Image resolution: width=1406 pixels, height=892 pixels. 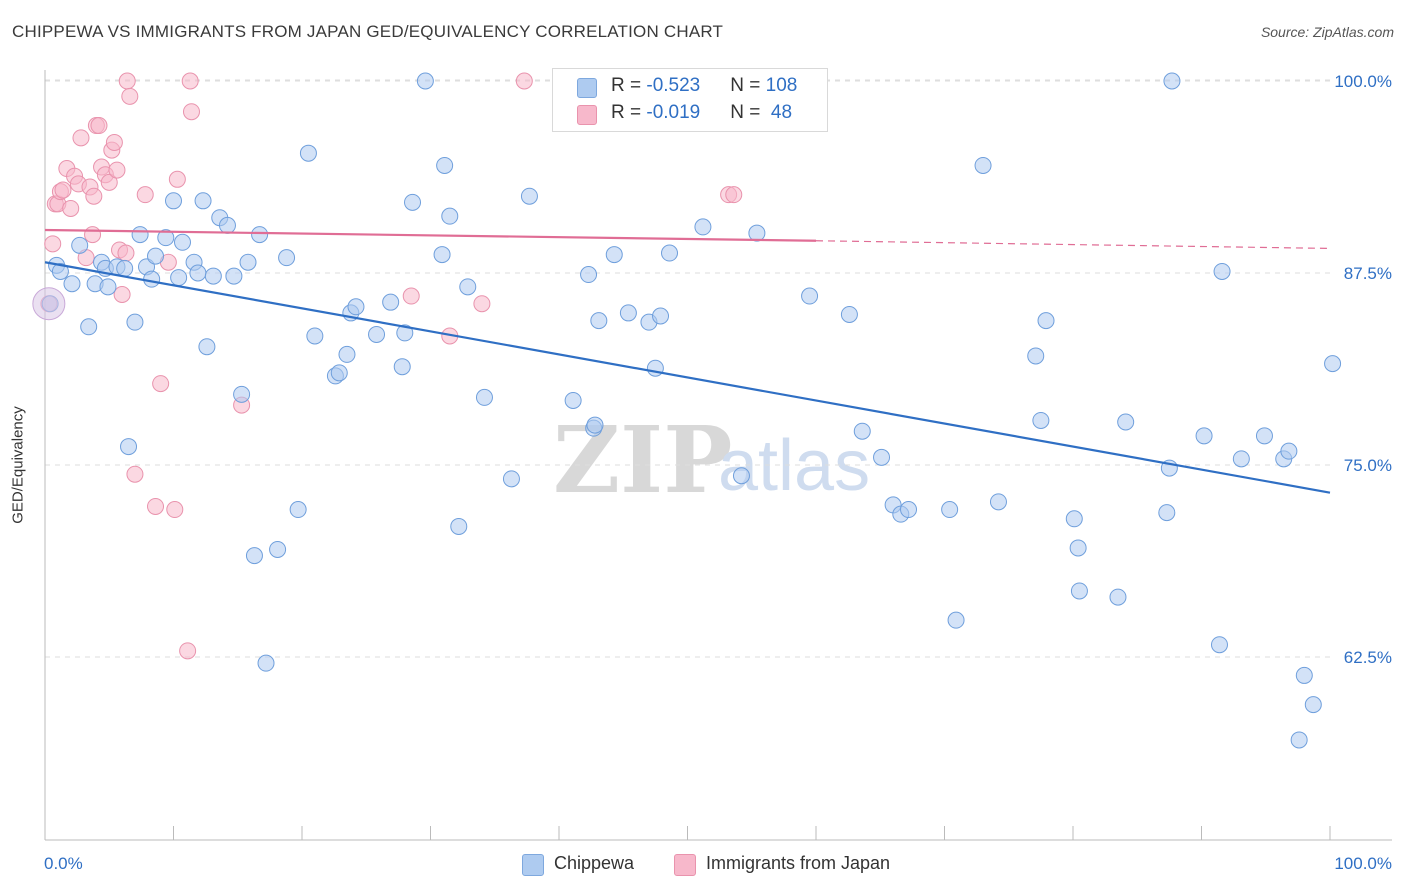 I want to click on watermark-zip: ZIP, so click(x=642, y=460).